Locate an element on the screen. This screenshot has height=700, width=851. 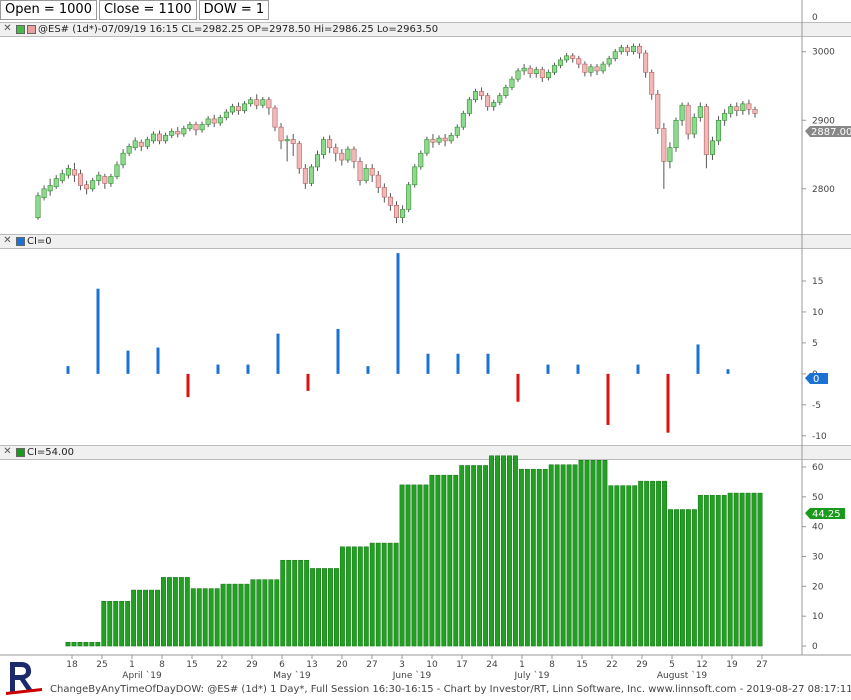
x-tick-label: 1 is located at coordinates (132, 665).